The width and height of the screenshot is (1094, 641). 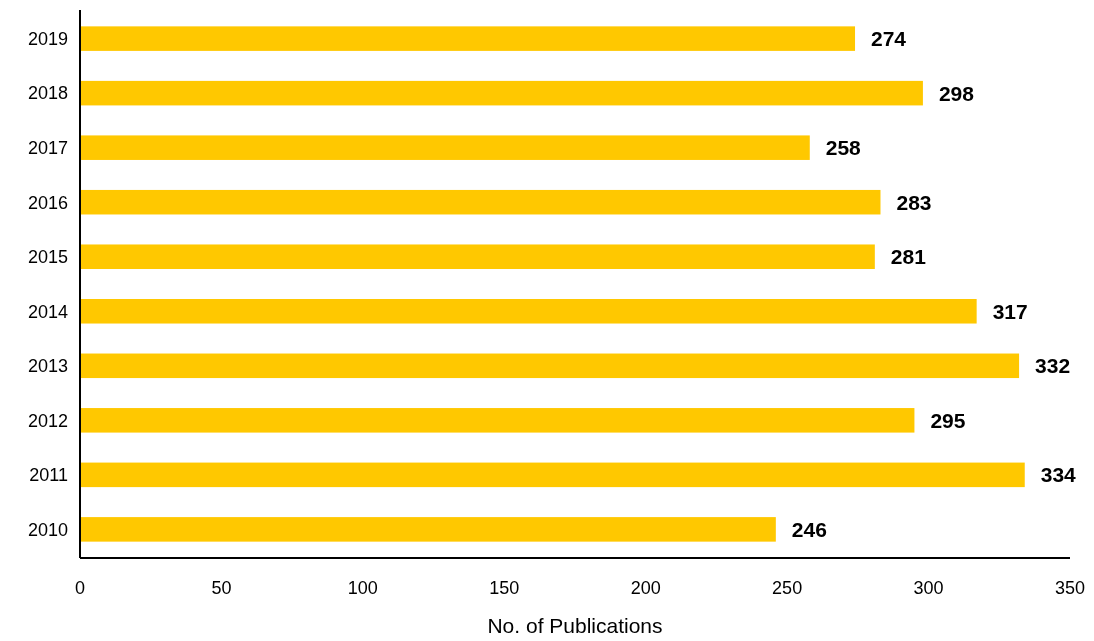 What do you see at coordinates (1070, 588) in the screenshot?
I see `x-tick-label: 350` at bounding box center [1070, 588].